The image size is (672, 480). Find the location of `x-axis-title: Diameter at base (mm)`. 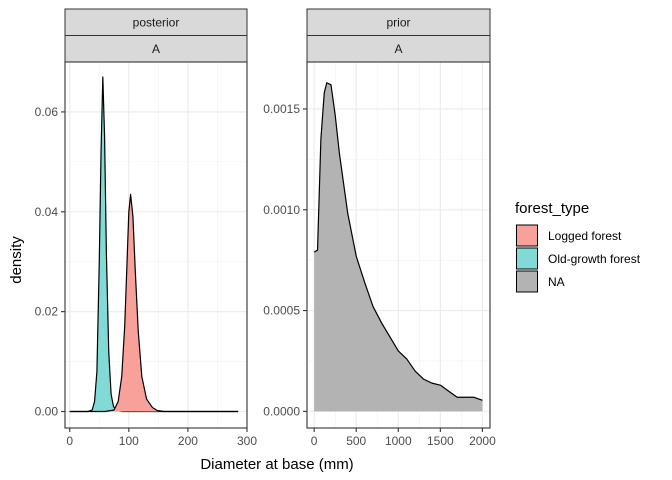

x-axis-title: Diameter at base (mm) is located at coordinates (276, 464).